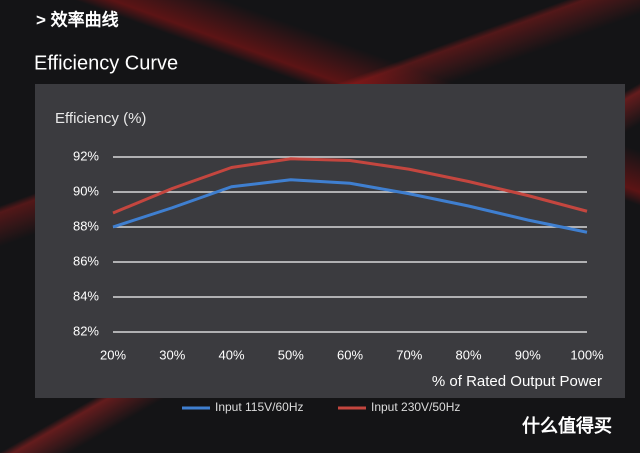  What do you see at coordinates (86, 260) in the screenshot?
I see `y-tick-label: 86%` at bounding box center [86, 260].